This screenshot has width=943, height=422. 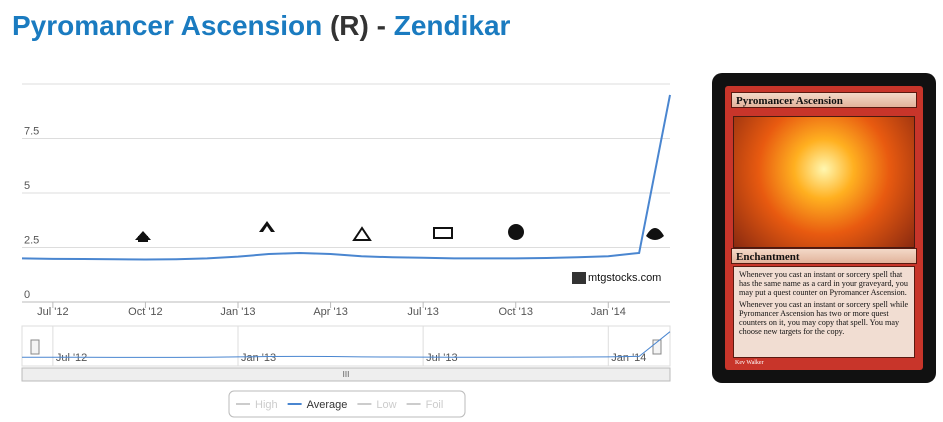 I want to click on y-tick-label: 2.5, so click(x=31, y=240).